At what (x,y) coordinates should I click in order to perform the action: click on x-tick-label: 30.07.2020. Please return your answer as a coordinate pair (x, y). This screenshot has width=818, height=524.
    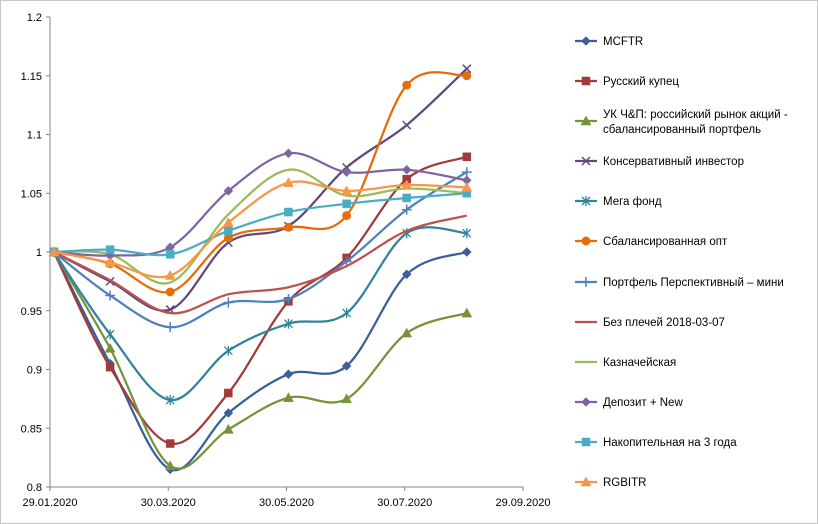
    Looking at the image, I should click on (404, 503).